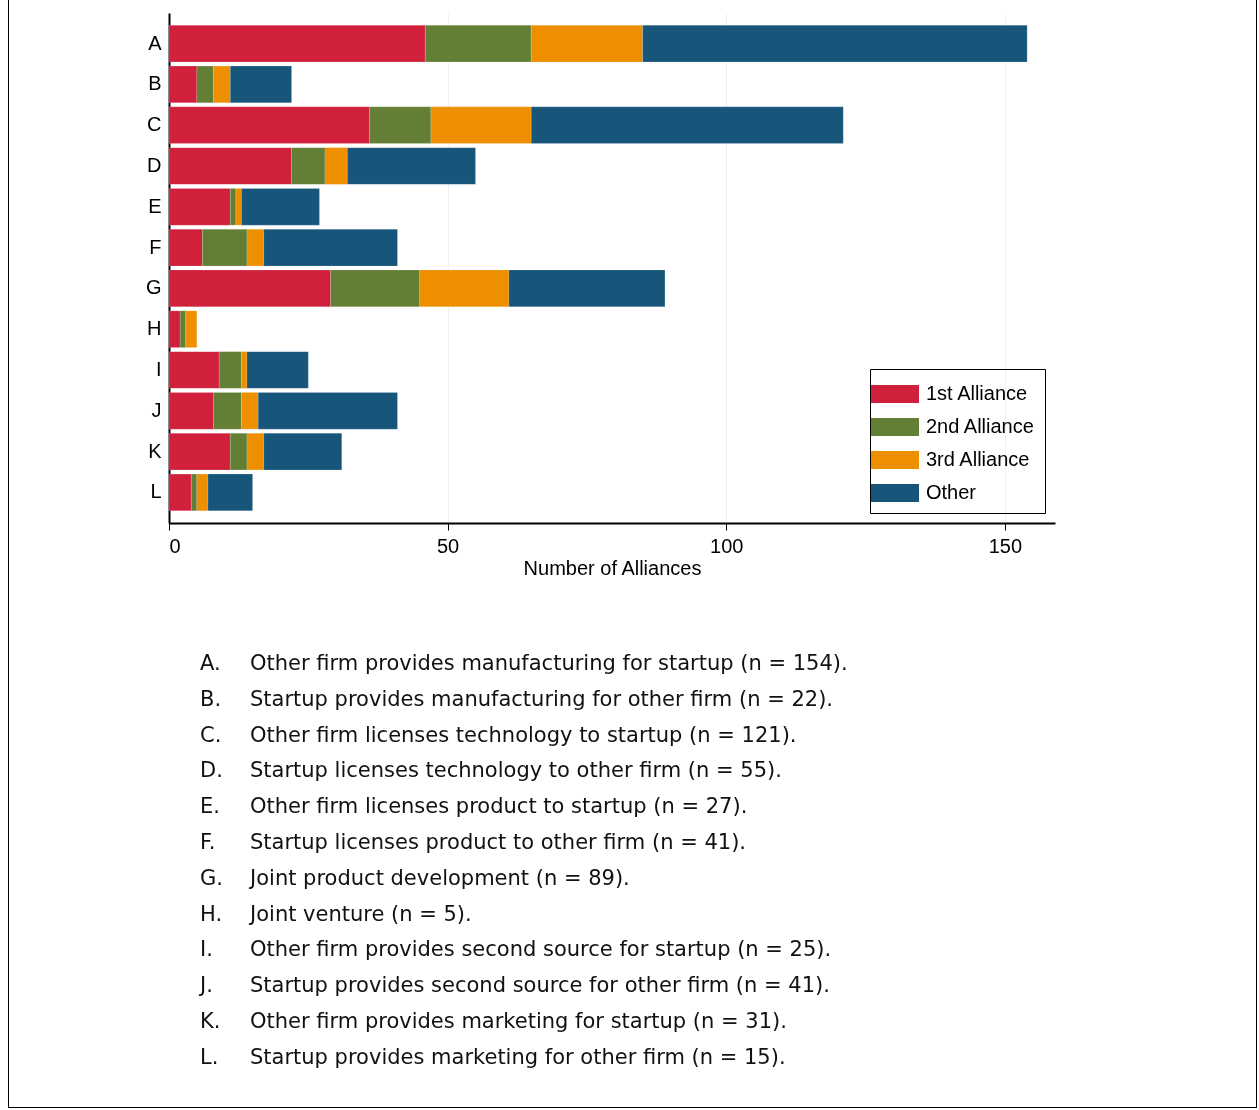  What do you see at coordinates (154, 165) in the screenshot?
I see `y-tick-label: D` at bounding box center [154, 165].